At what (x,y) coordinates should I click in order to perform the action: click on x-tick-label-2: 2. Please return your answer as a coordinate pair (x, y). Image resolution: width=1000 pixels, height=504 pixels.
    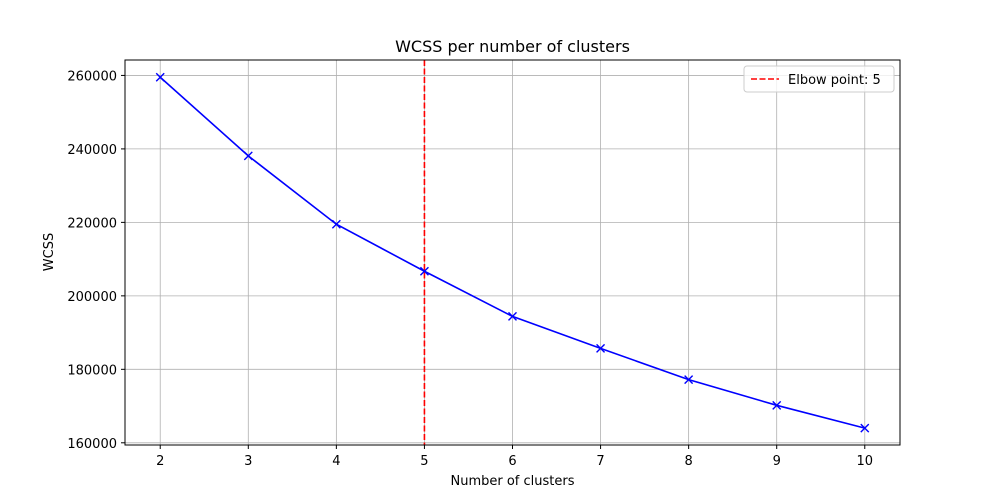
    Looking at the image, I should click on (160, 461).